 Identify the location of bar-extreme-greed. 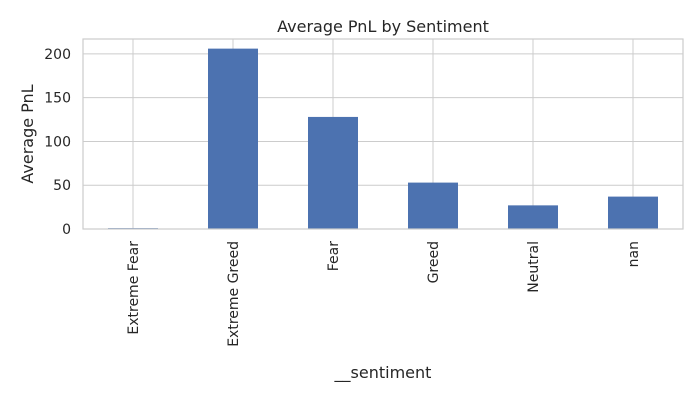
(233, 139).